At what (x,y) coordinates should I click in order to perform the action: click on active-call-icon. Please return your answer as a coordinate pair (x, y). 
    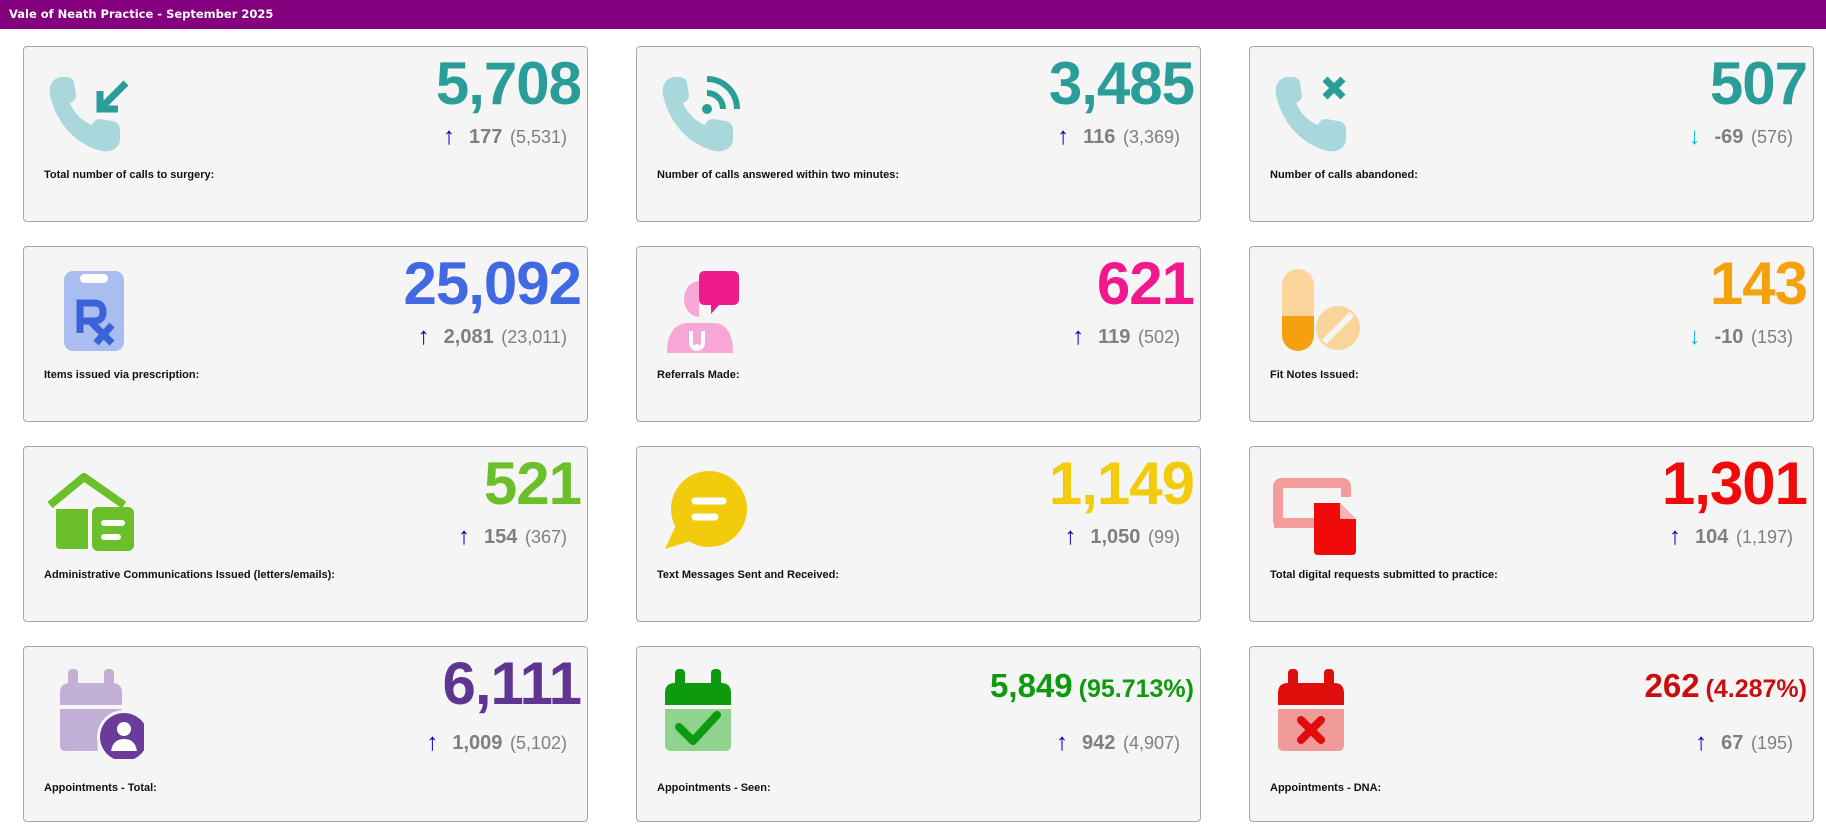
    Looking at the image, I should click on (705, 111).